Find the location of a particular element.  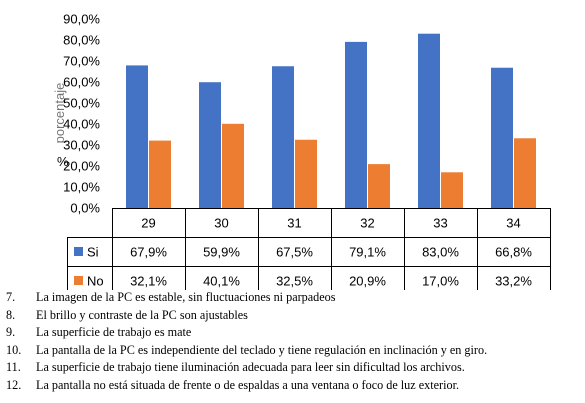

data-label: 67,5% is located at coordinates (294, 252).